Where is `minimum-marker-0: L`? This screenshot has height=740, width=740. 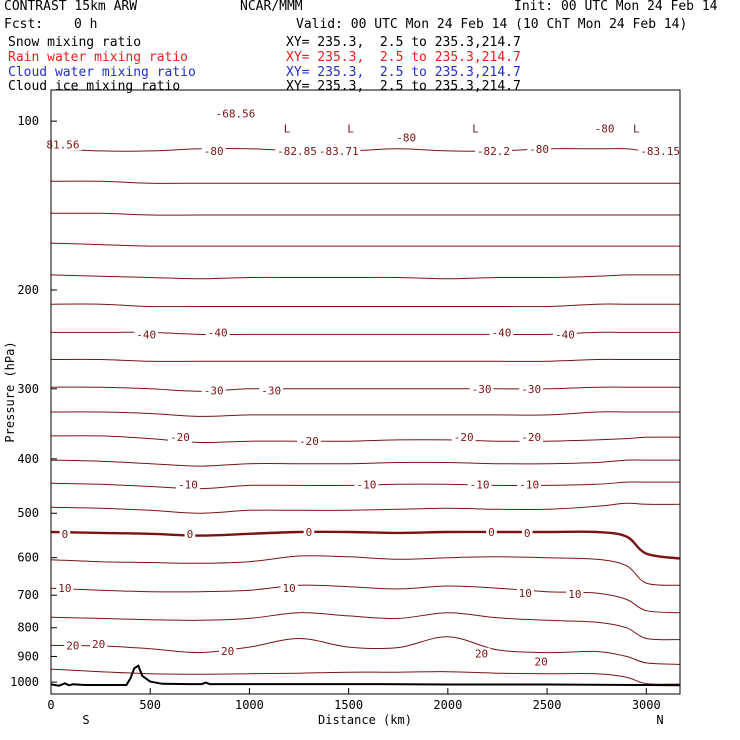 minimum-marker-0: L is located at coordinates (287, 128).